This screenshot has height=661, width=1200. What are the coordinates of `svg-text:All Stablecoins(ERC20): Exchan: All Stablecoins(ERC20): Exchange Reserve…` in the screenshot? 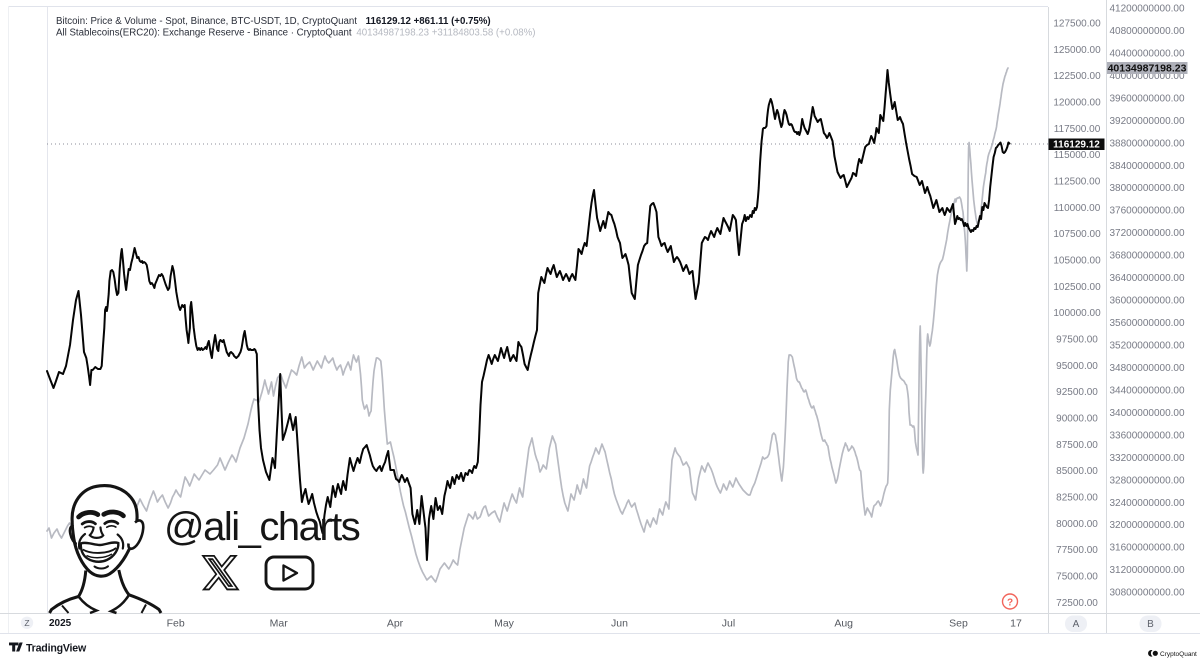 It's located at (296, 32).